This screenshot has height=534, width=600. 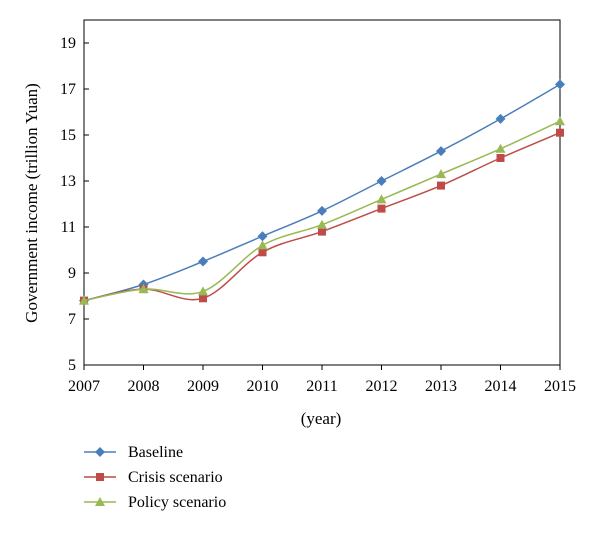 I want to click on y-tick-label: 19, so click(x=68, y=43).